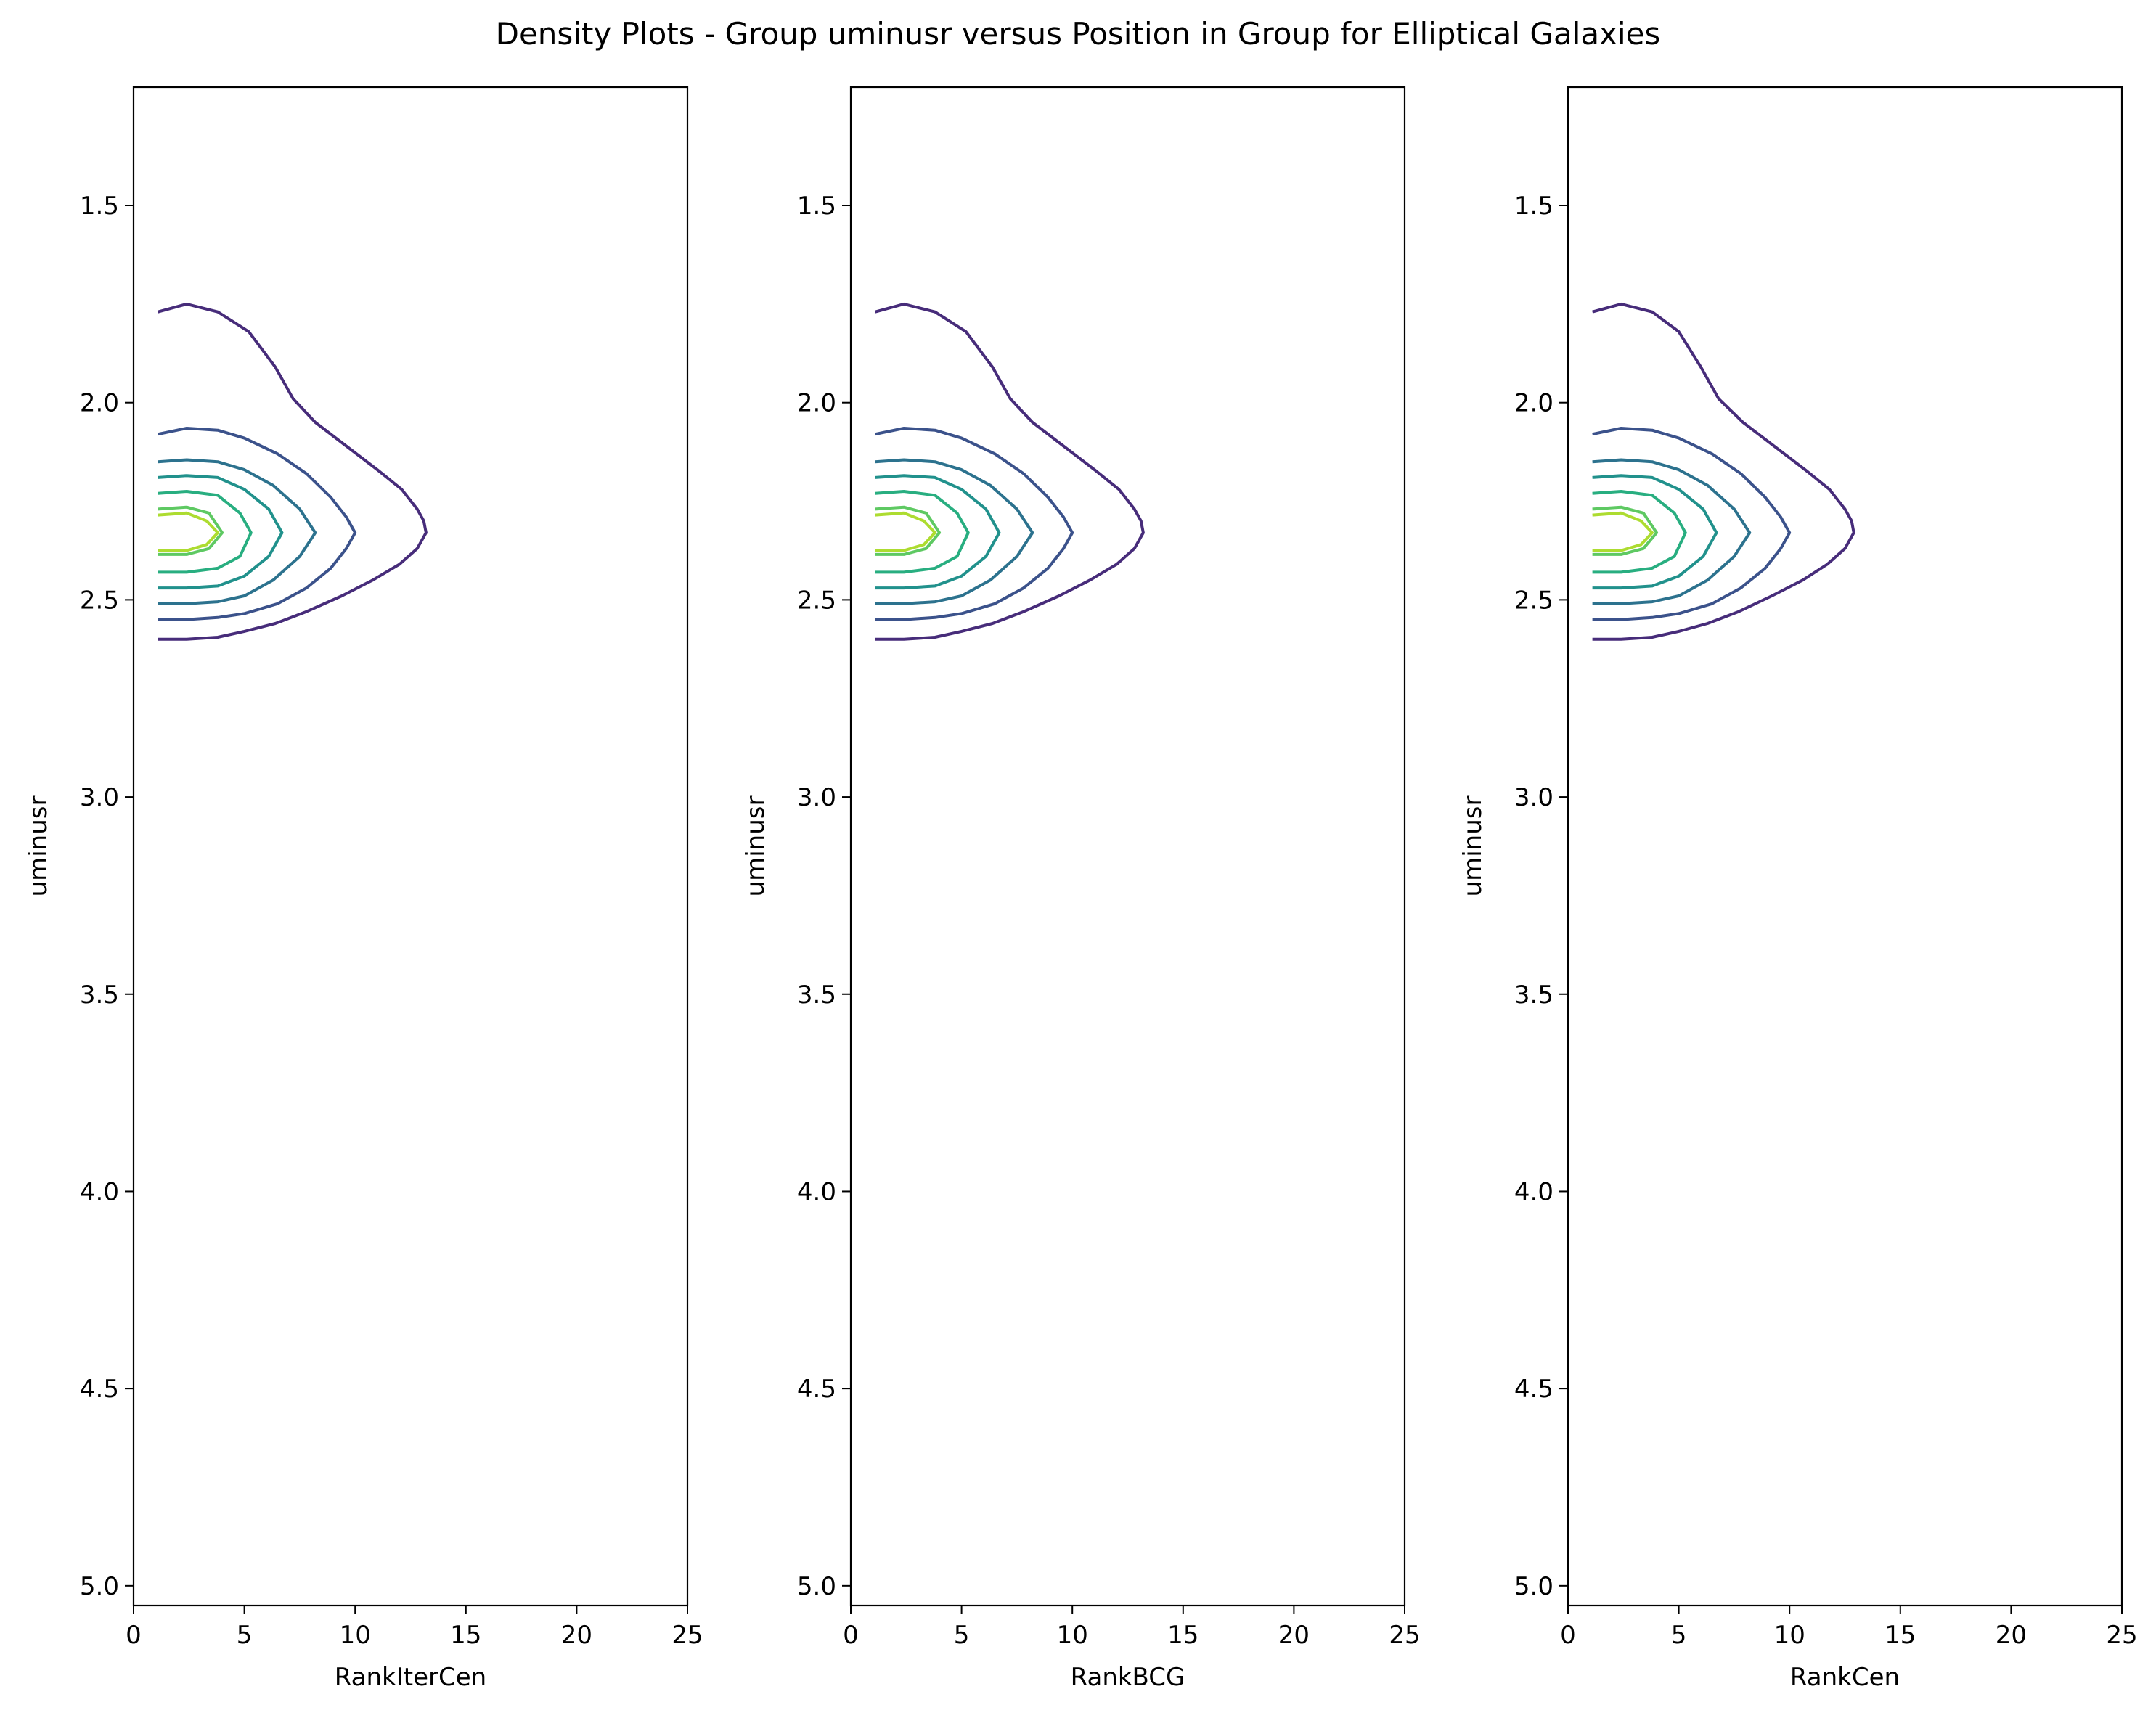  What do you see at coordinates (1845, 1678) in the screenshot?
I see `x-axis-label: RankCen` at bounding box center [1845, 1678].